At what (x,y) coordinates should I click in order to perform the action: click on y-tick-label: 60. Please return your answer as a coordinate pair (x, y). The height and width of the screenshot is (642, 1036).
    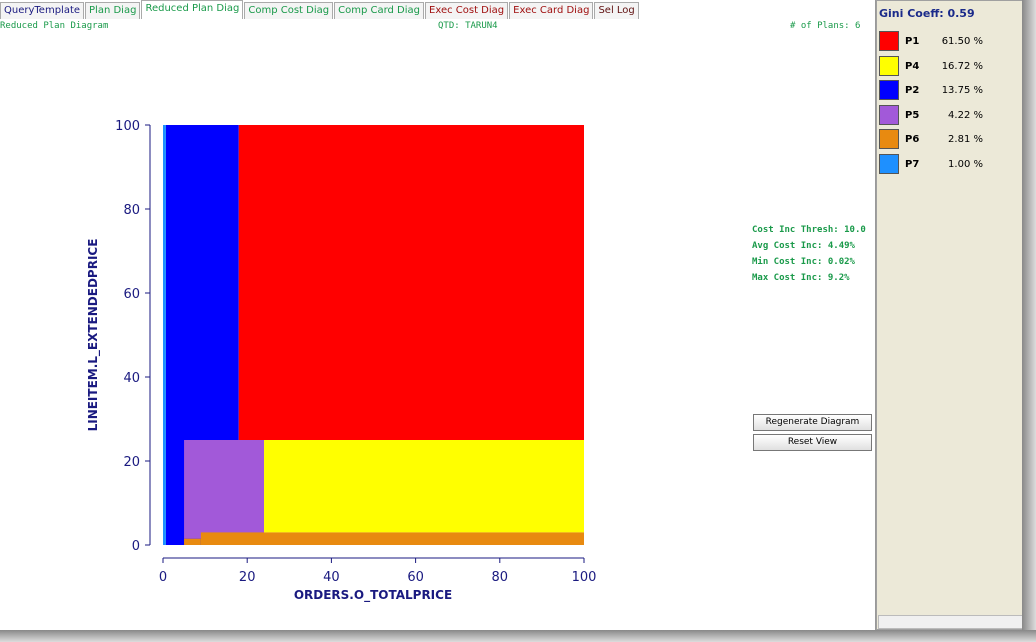
    Looking at the image, I should click on (131, 294).